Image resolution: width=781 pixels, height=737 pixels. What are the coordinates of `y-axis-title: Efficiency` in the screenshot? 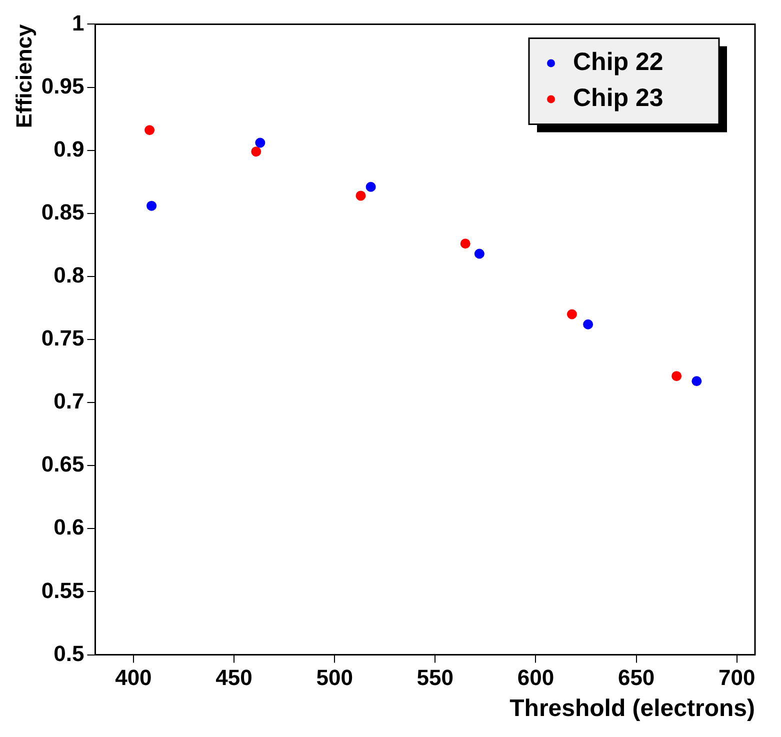 It's located at (23, 75).